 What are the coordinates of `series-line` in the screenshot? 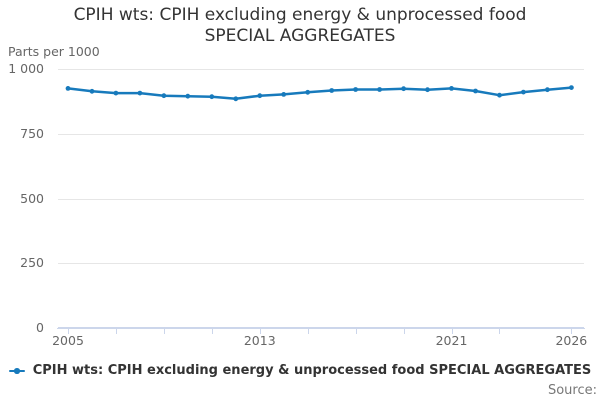 It's located at (319, 93).